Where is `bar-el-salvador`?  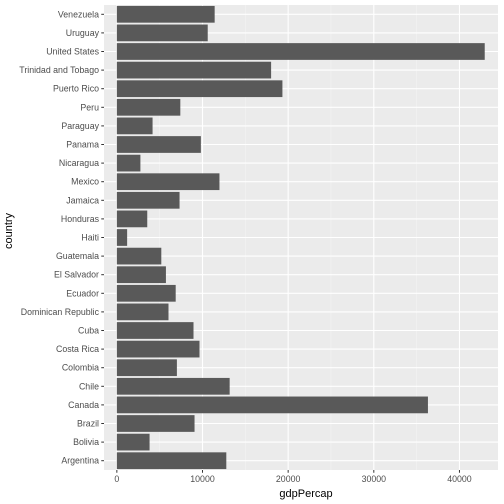 bar-el-salvador is located at coordinates (141, 275).